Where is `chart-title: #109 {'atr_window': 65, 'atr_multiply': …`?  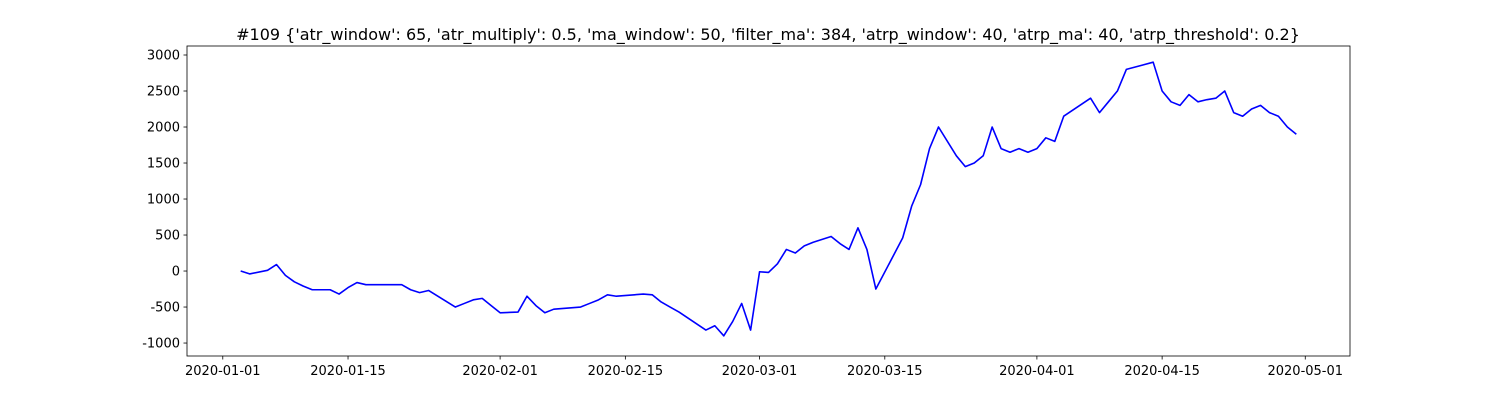
chart-title: #109 {'atr_window': 65, 'atr_multiply': … is located at coordinates (768, 35).